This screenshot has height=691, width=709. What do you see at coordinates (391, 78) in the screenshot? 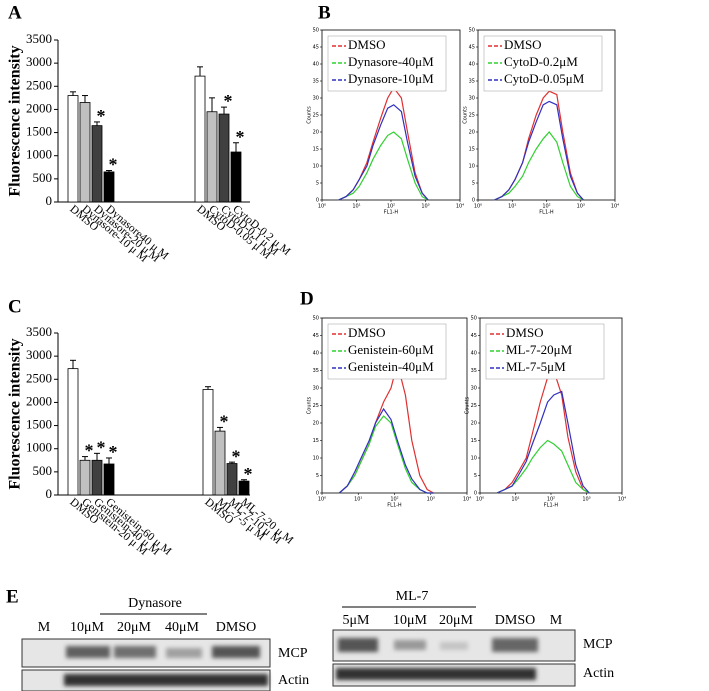
I see `legend-label: Dynasore-10μM` at bounding box center [391, 78].